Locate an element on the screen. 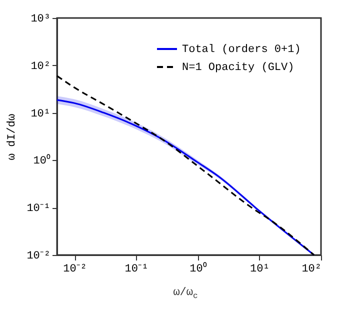 This screenshot has height=333, width=355. x-tick-label: 10⁰ is located at coordinates (198, 269).